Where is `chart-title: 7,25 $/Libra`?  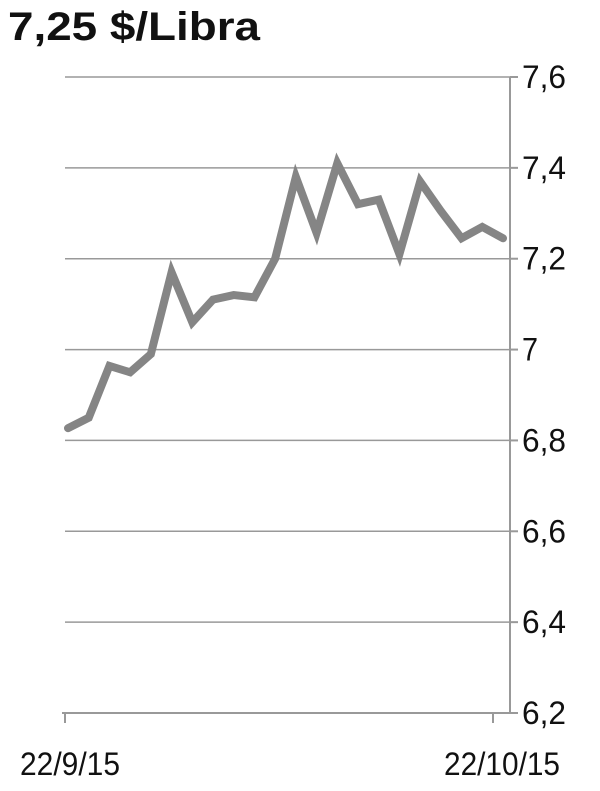 chart-title: 7,25 $/Libra is located at coordinates (134, 27).